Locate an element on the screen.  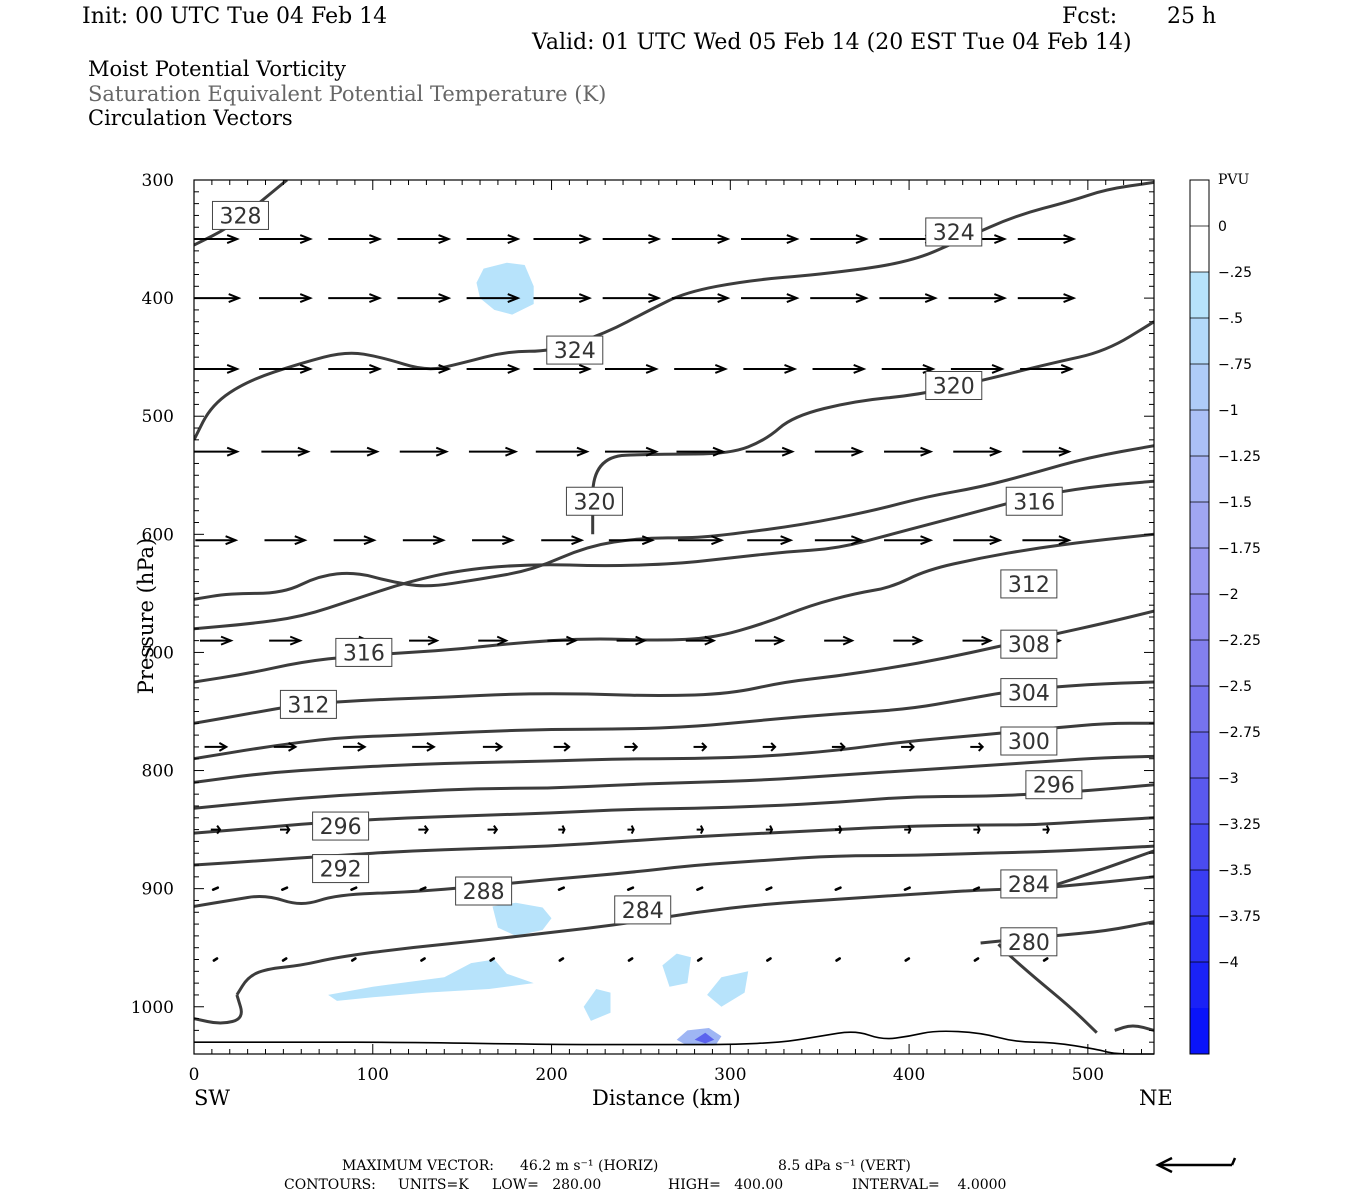
contour-label-7: 316 is located at coordinates (364, 652).